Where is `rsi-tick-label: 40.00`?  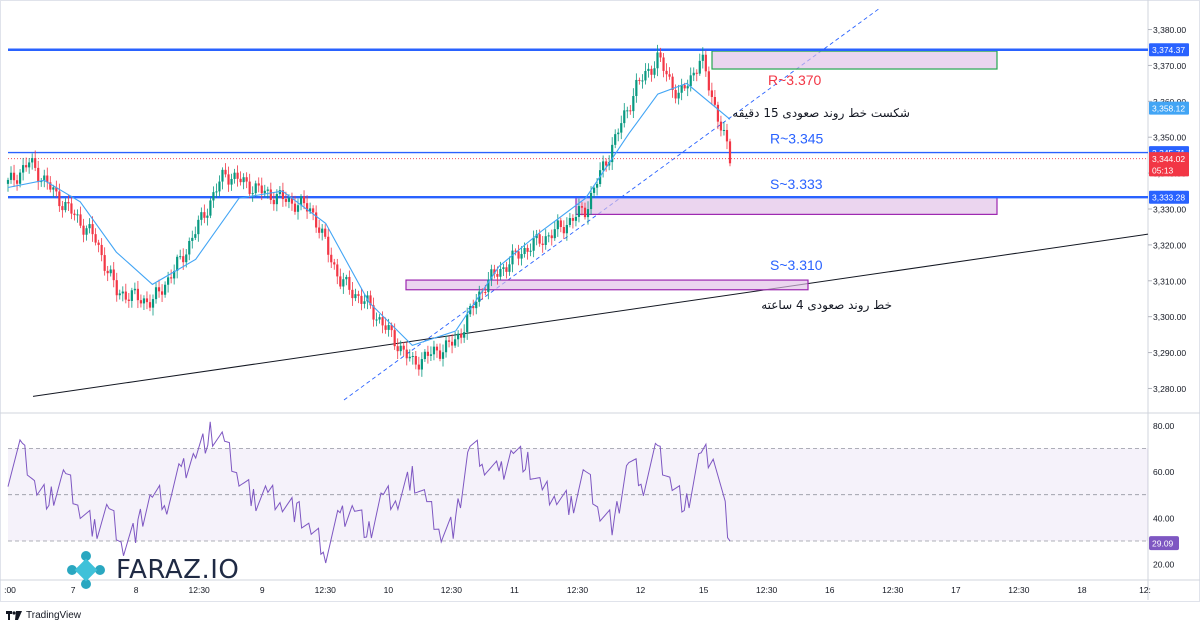
rsi-tick-label: 40.00 is located at coordinates (1164, 518).